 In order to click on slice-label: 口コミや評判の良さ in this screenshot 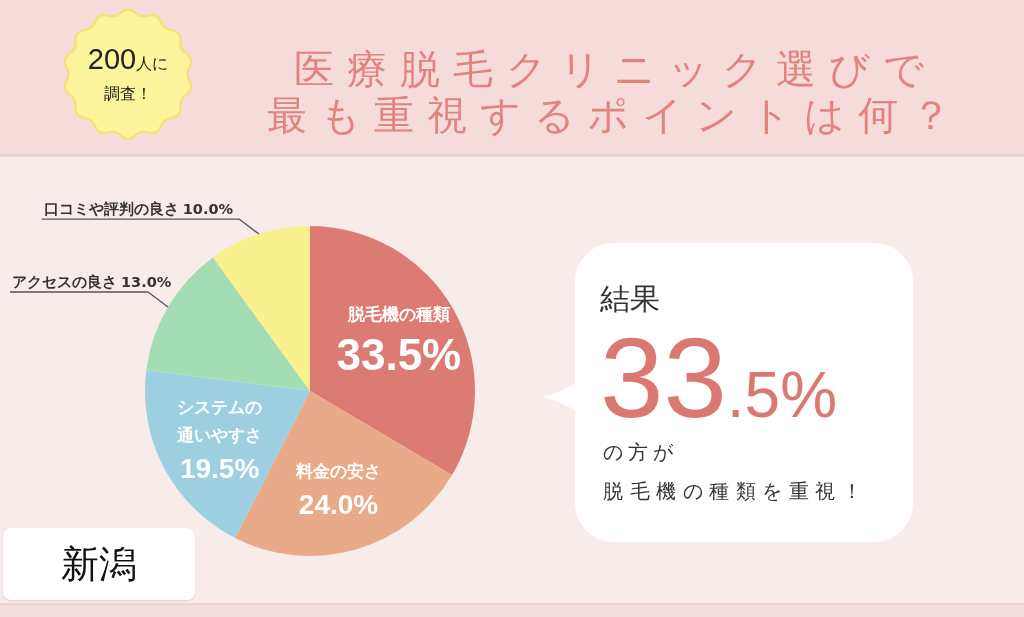, I will do `click(111, 209)`.